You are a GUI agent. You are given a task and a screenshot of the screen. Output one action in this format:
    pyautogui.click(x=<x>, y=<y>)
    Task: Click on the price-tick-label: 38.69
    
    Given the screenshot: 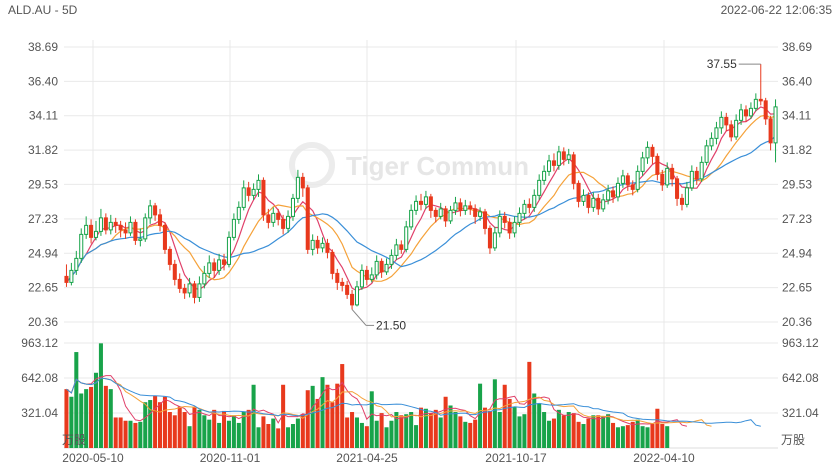 What is the action you would take?
    pyautogui.click(x=797, y=47)
    